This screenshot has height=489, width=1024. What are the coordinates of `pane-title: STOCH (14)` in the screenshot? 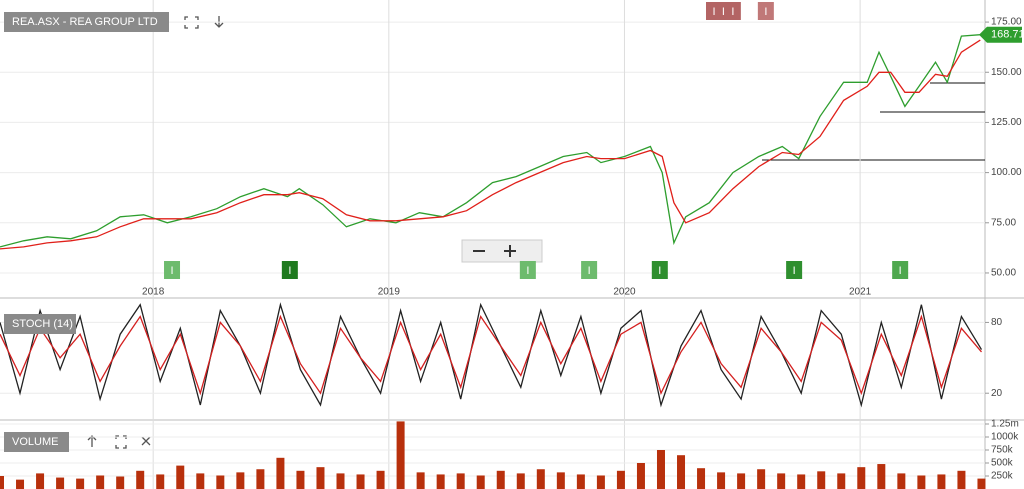 It's located at (42, 324).